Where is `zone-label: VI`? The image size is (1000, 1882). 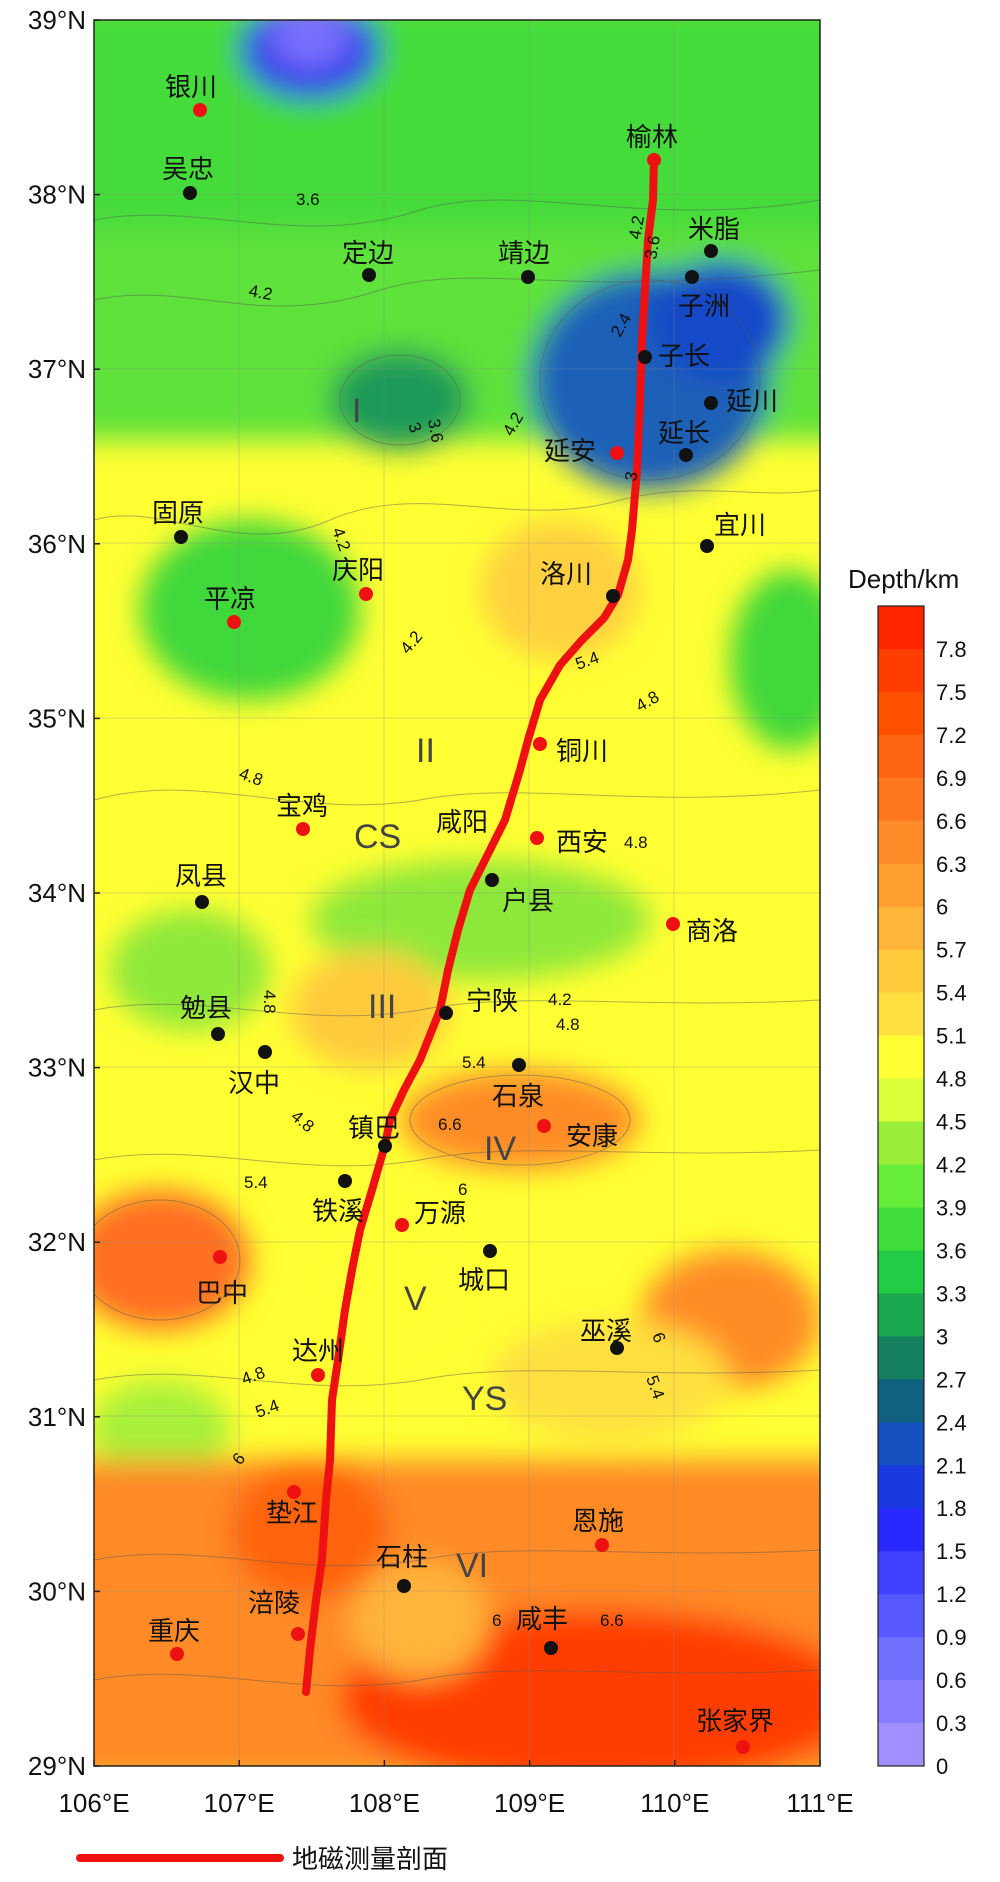 zone-label: VI is located at coordinates (472, 1566).